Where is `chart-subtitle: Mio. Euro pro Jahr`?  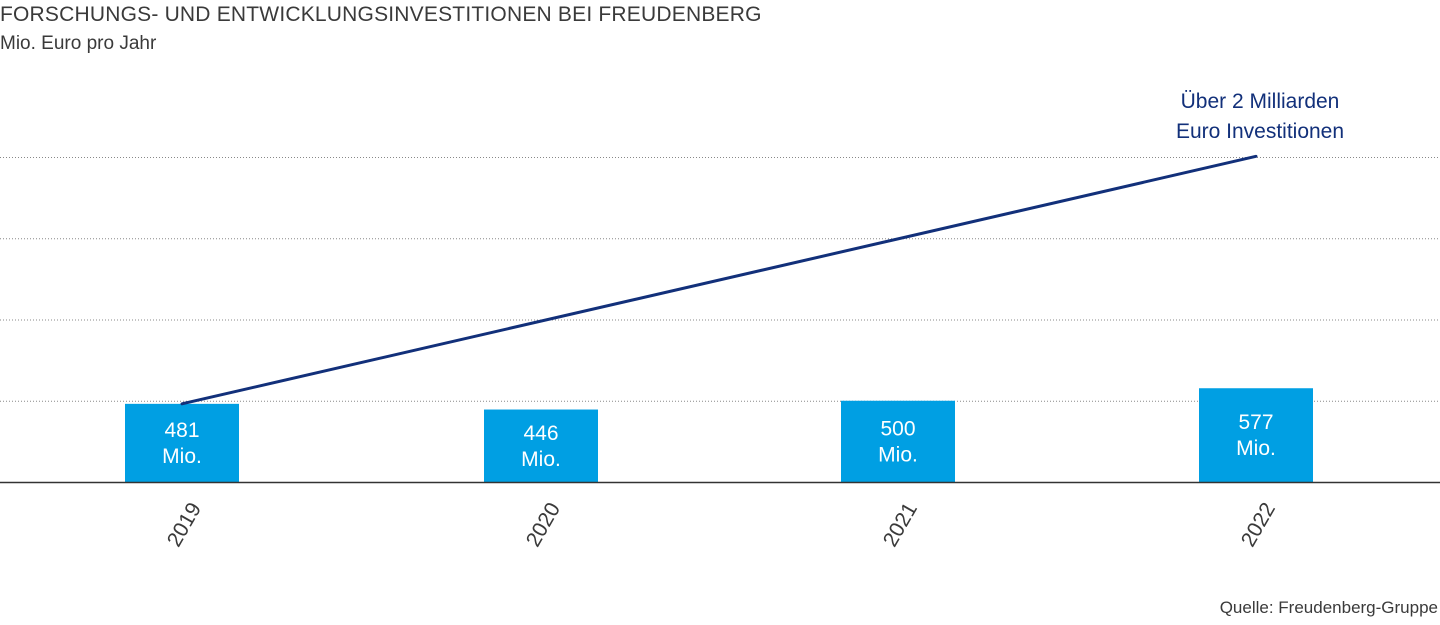 chart-subtitle: Mio. Euro pro Jahr is located at coordinates (78, 43).